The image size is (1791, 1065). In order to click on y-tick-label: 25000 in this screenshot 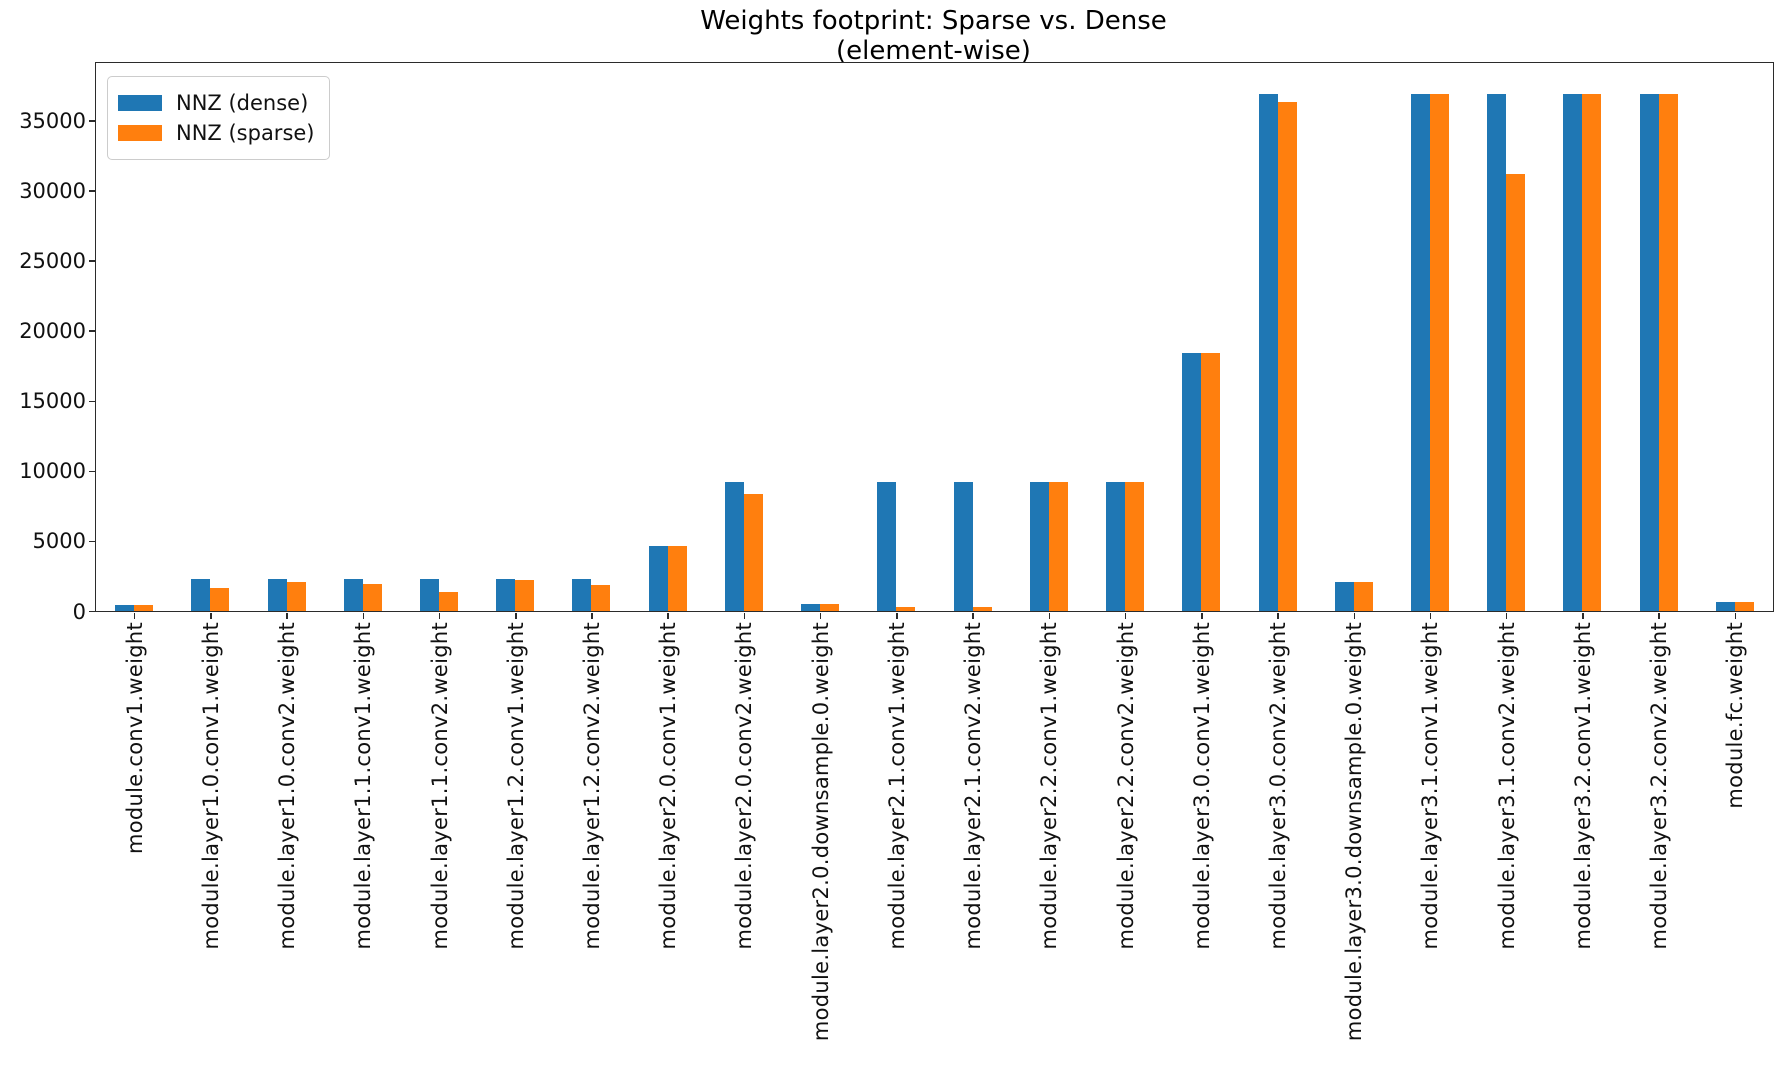, I will do `click(52, 261)`.